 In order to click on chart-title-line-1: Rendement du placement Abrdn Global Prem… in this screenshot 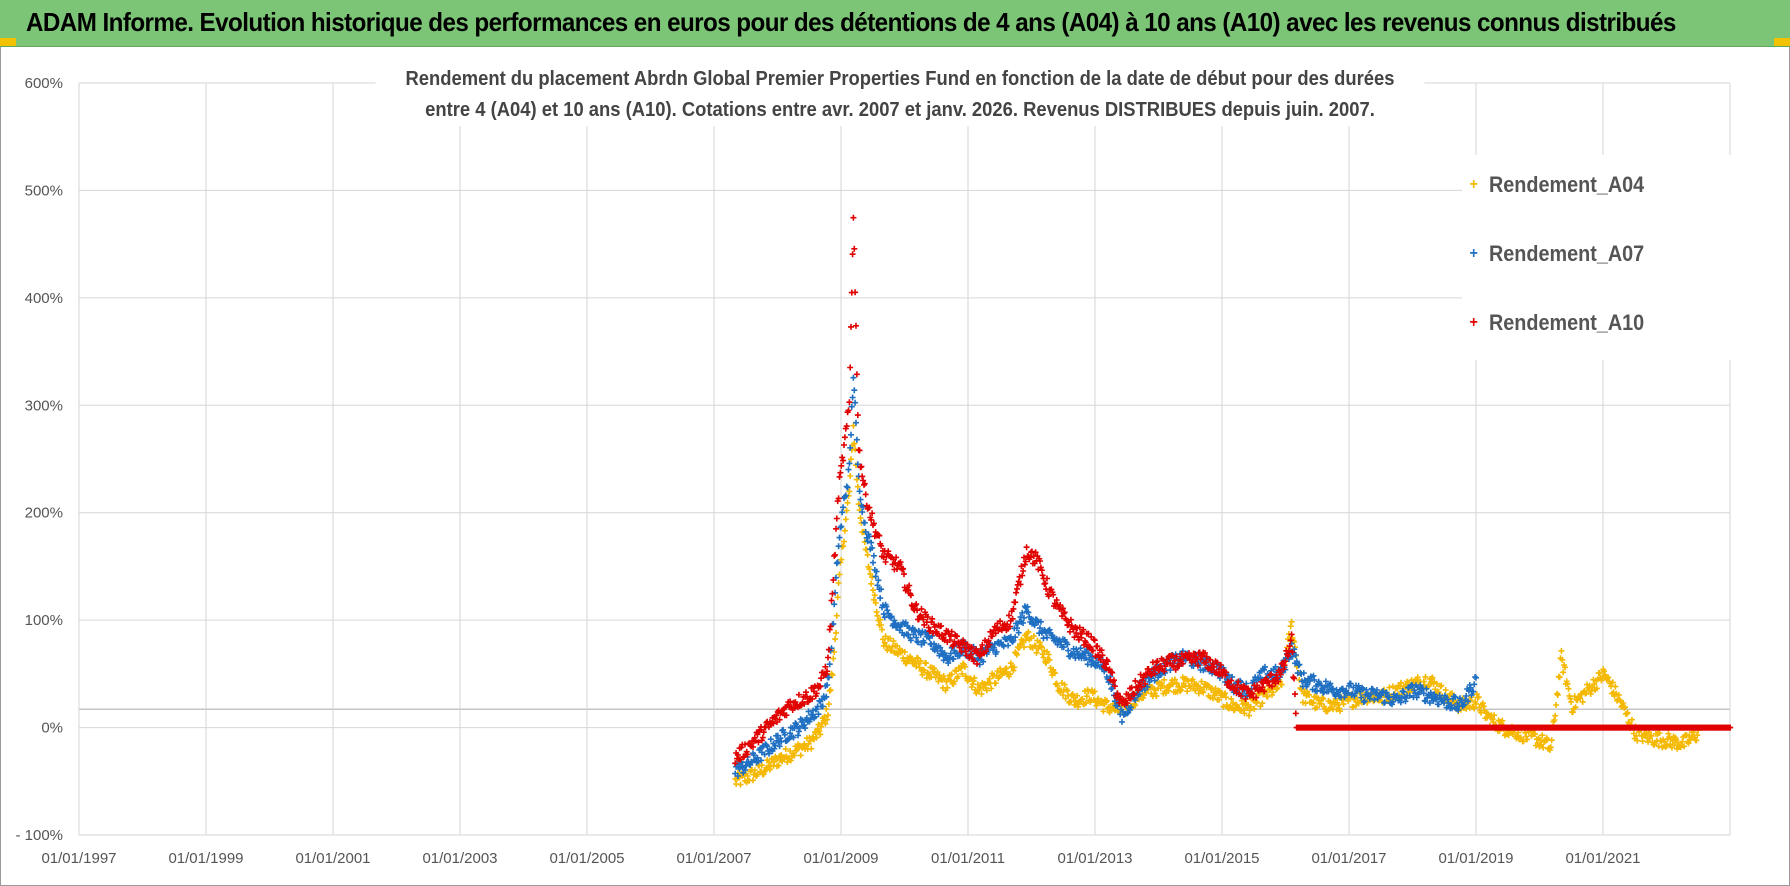, I will do `click(900, 79)`.